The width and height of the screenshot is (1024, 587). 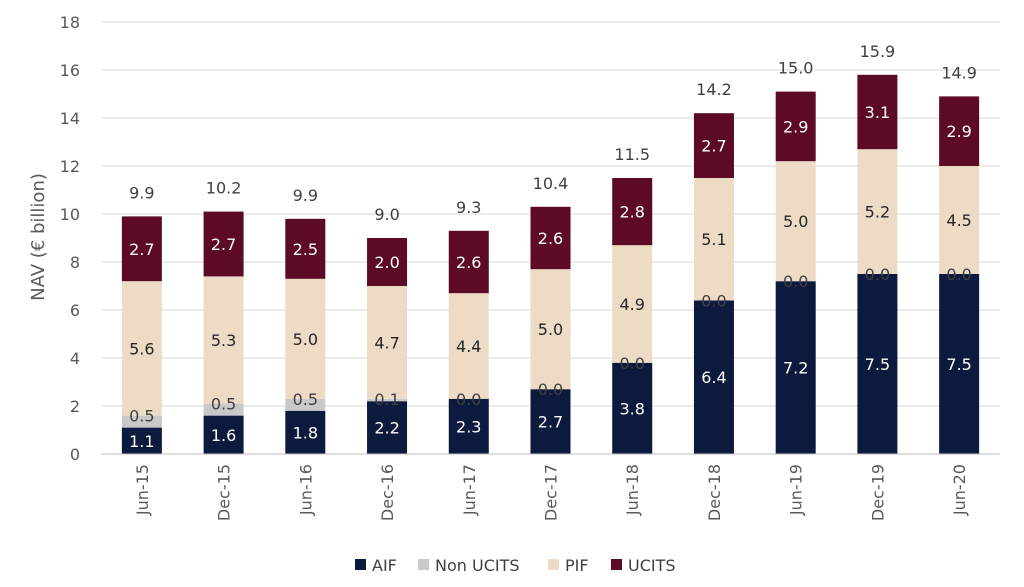 What do you see at coordinates (551, 492) in the screenshot?
I see `x-tick-label: Dec-17` at bounding box center [551, 492].